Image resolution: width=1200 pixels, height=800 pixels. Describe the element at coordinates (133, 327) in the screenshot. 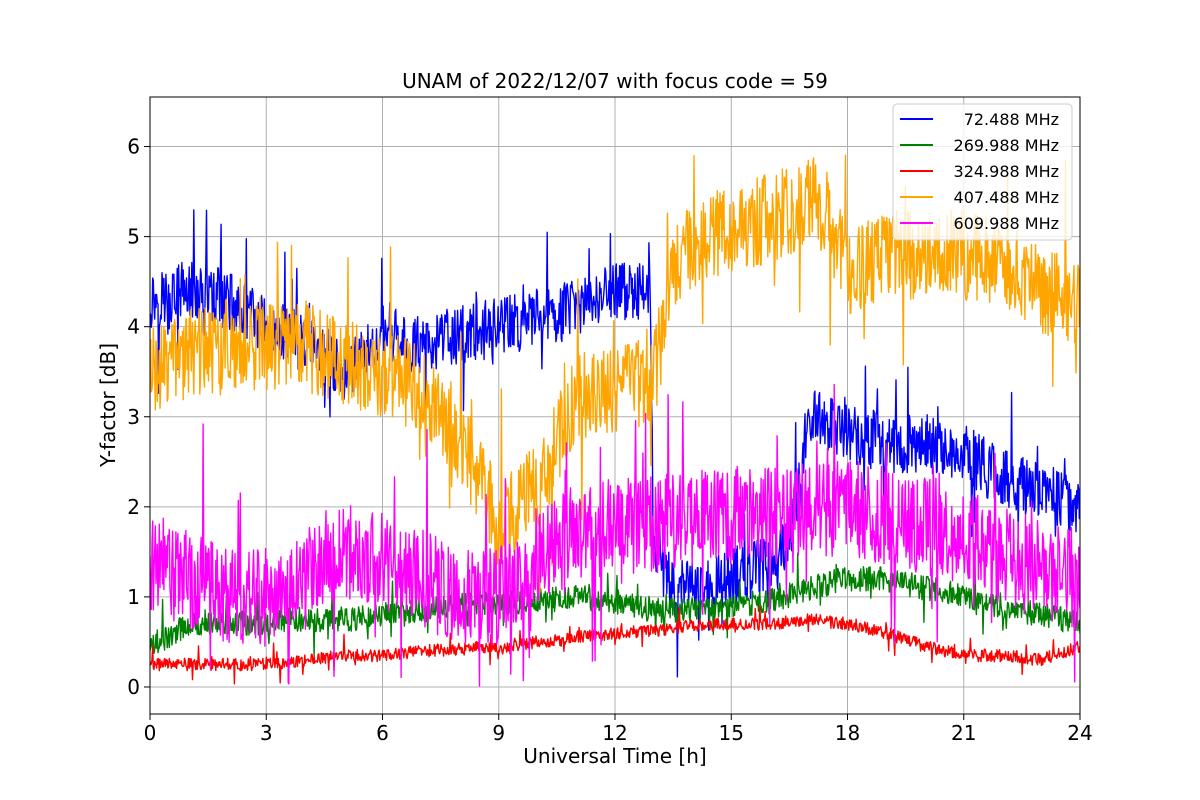

I see `y-tick-label: 4` at that location.